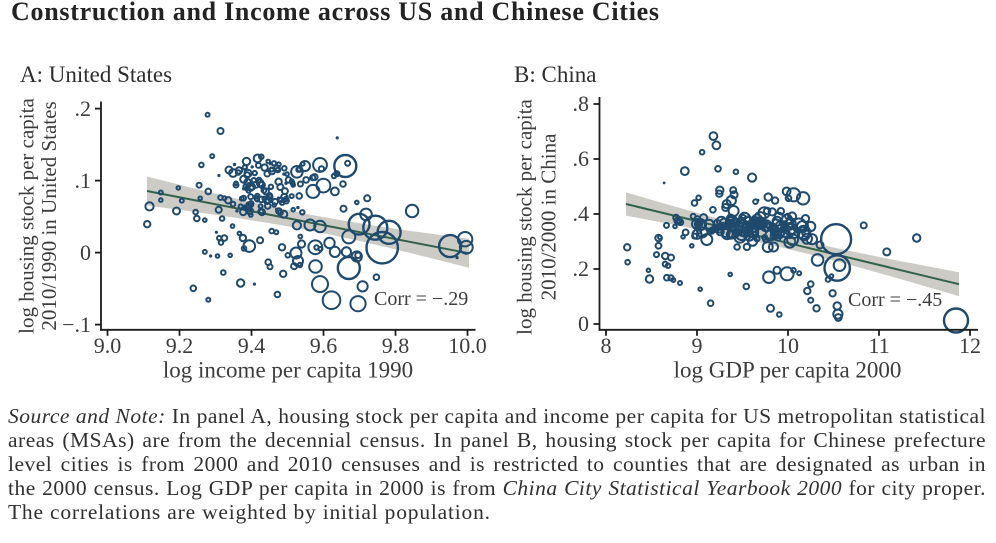  I want to click on svg-text: 9.6, so click(324, 345).